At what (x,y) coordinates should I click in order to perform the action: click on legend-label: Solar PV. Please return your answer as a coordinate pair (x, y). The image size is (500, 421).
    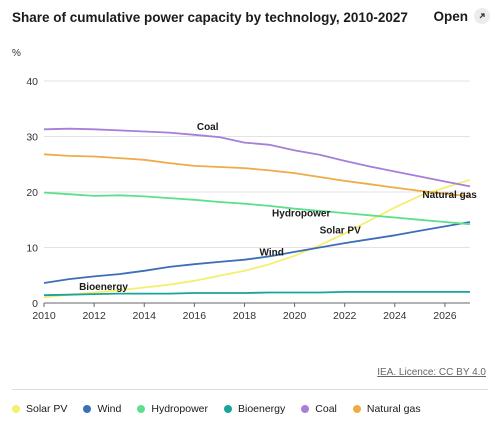
    Looking at the image, I should click on (47, 409).